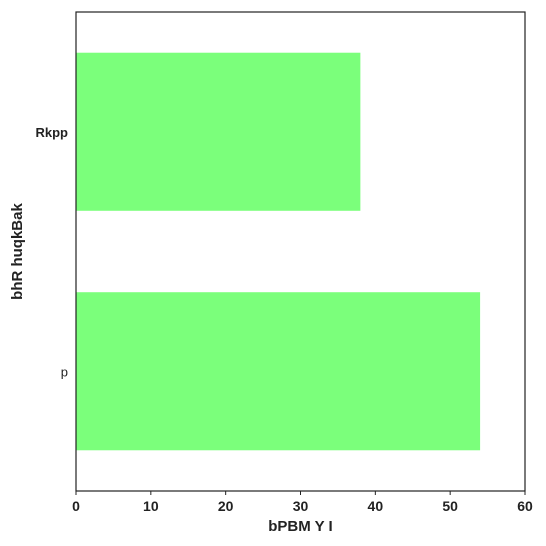 The width and height of the screenshot is (546, 546). I want to click on x-tick-label-50: 50, so click(450, 506).